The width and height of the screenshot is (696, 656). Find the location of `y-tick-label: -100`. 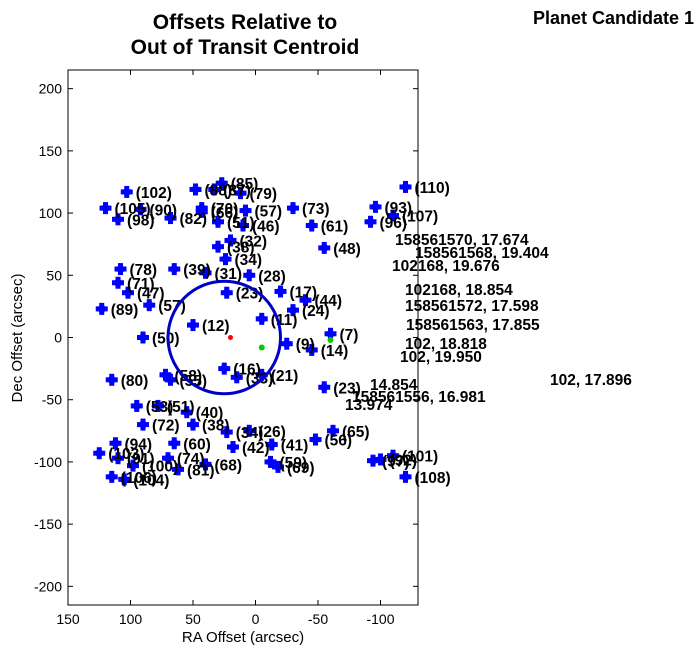

y-tick-label: -100 is located at coordinates (48, 462).